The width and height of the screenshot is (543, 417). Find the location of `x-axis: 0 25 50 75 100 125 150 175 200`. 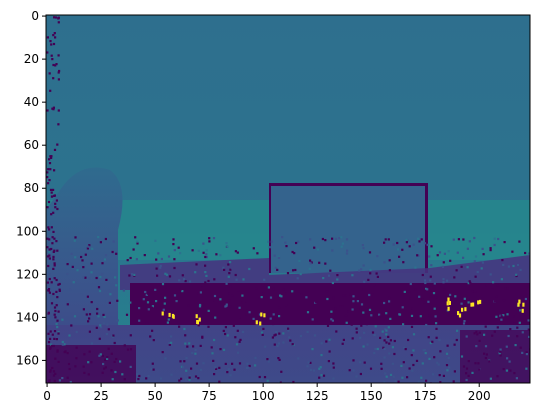

x-axis: 0 25 50 75 100 125 150 175 200 is located at coordinates (267, 393).